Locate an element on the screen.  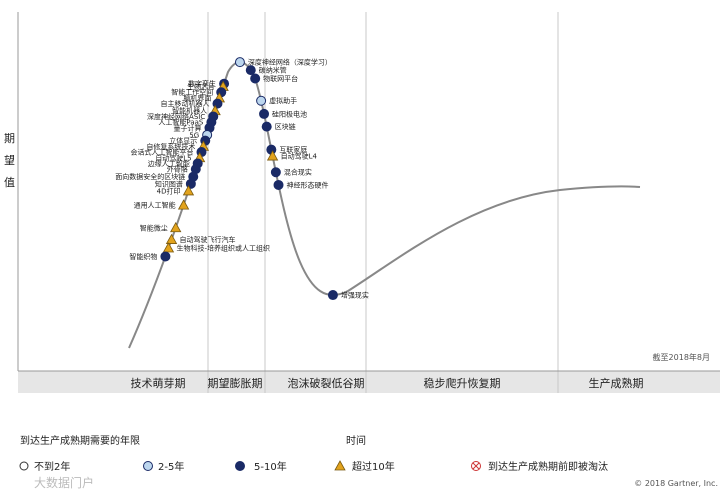
legend-title: 到达生产成熟期需要的年限 is located at coordinates (80, 440).